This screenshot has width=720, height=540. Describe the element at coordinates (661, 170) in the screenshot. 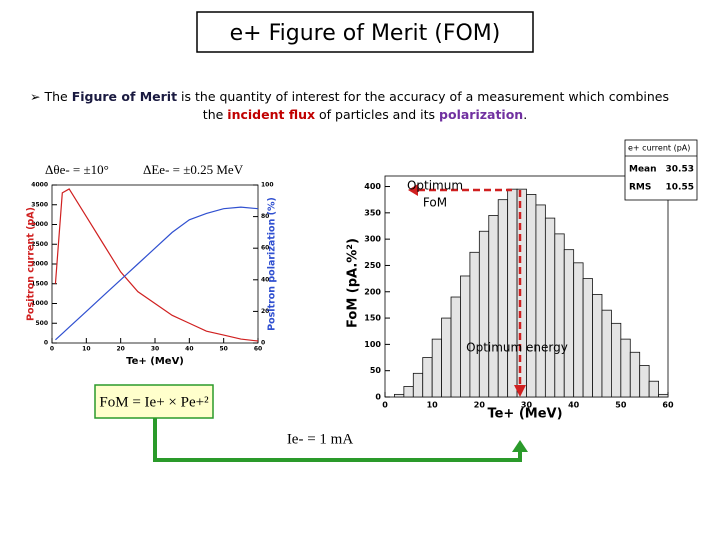

I see `stats-box` at that location.